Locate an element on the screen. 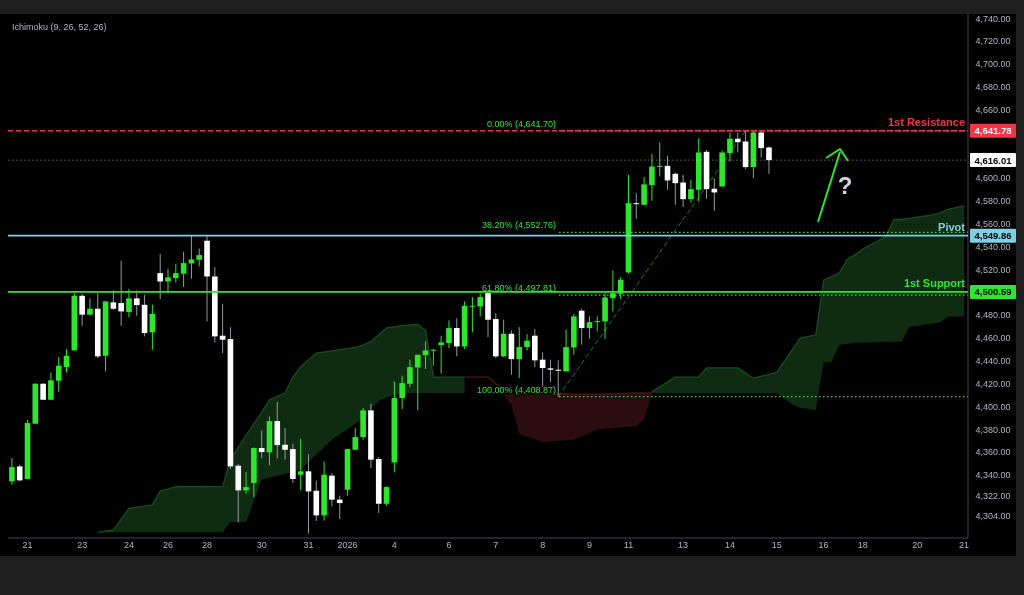 This screenshot has height=595, width=1024. ref-line-label: 38.20% (4,552.76) is located at coordinates (518, 225).